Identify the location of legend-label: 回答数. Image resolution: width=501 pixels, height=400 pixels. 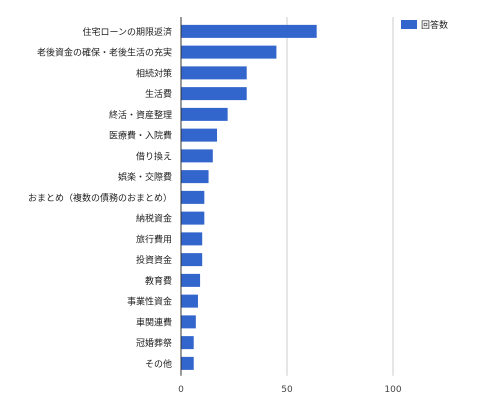
(434, 25).